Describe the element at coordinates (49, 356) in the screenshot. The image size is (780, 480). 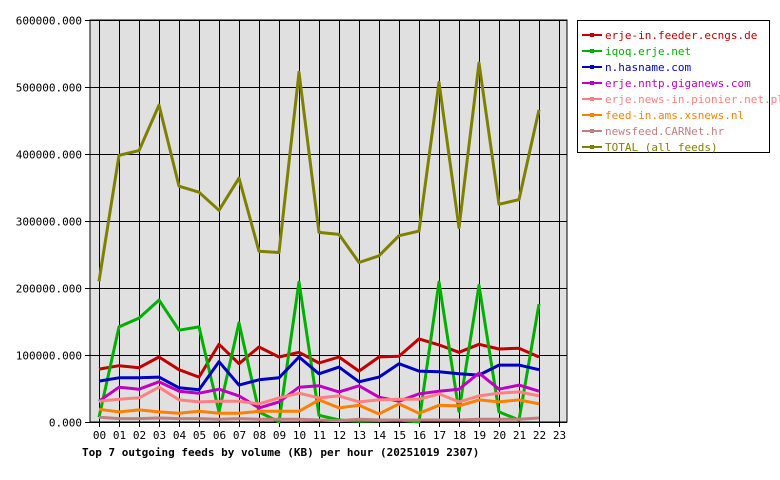
I see `y-tick-label: 100000.000` at that location.